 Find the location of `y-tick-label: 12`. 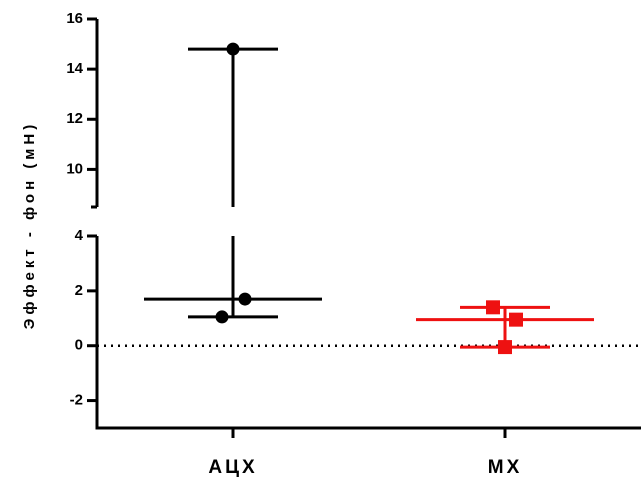

y-tick-label: 12 is located at coordinates (74, 118).